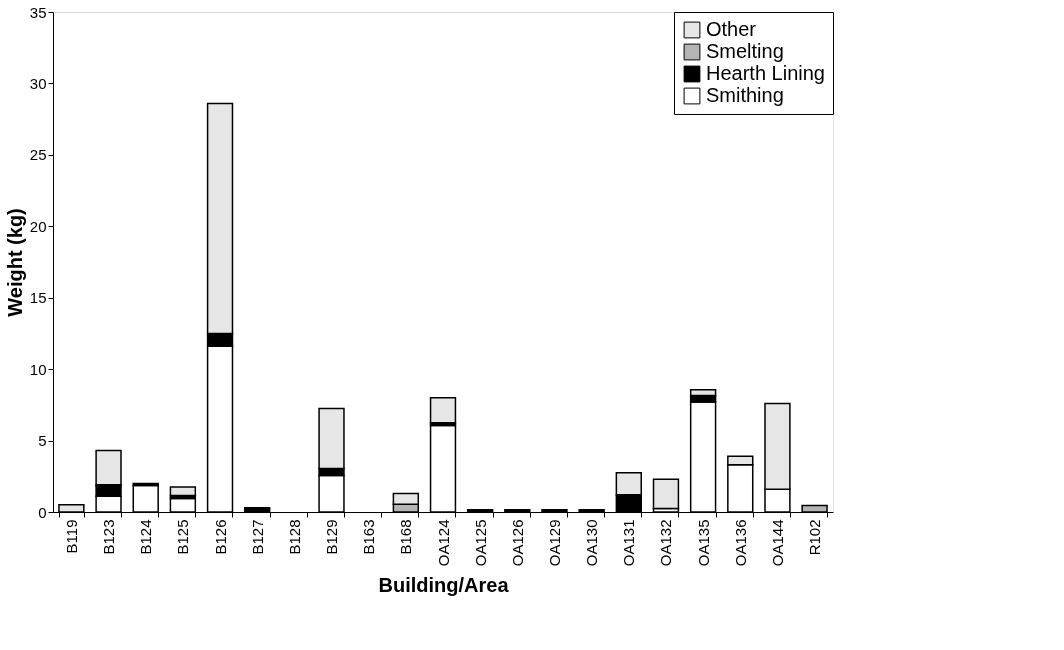 Image resolution: width=1064 pixels, height=650 pixels. What do you see at coordinates (71, 536) in the screenshot?
I see `x-tick-label: B119` at bounding box center [71, 536].